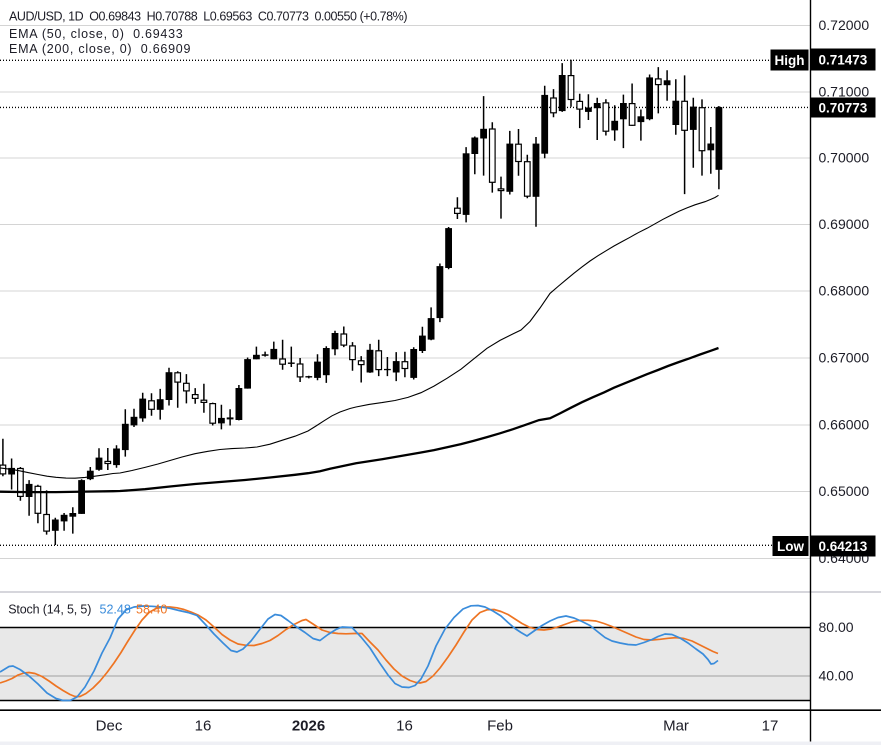 The width and height of the screenshot is (881, 745). Describe the element at coordinates (844, 158) in the screenshot. I see `svg-text: 0.70000` at that location.